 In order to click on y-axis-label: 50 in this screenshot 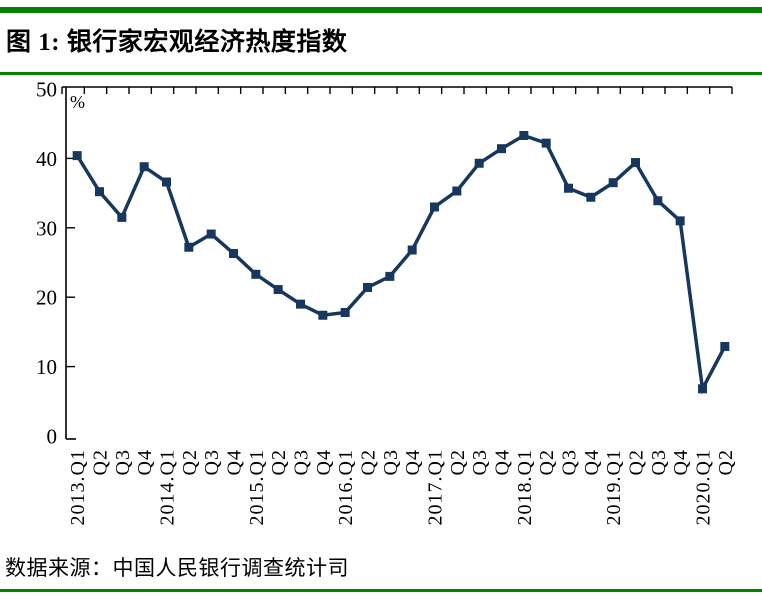, I will do `click(46, 90)`.